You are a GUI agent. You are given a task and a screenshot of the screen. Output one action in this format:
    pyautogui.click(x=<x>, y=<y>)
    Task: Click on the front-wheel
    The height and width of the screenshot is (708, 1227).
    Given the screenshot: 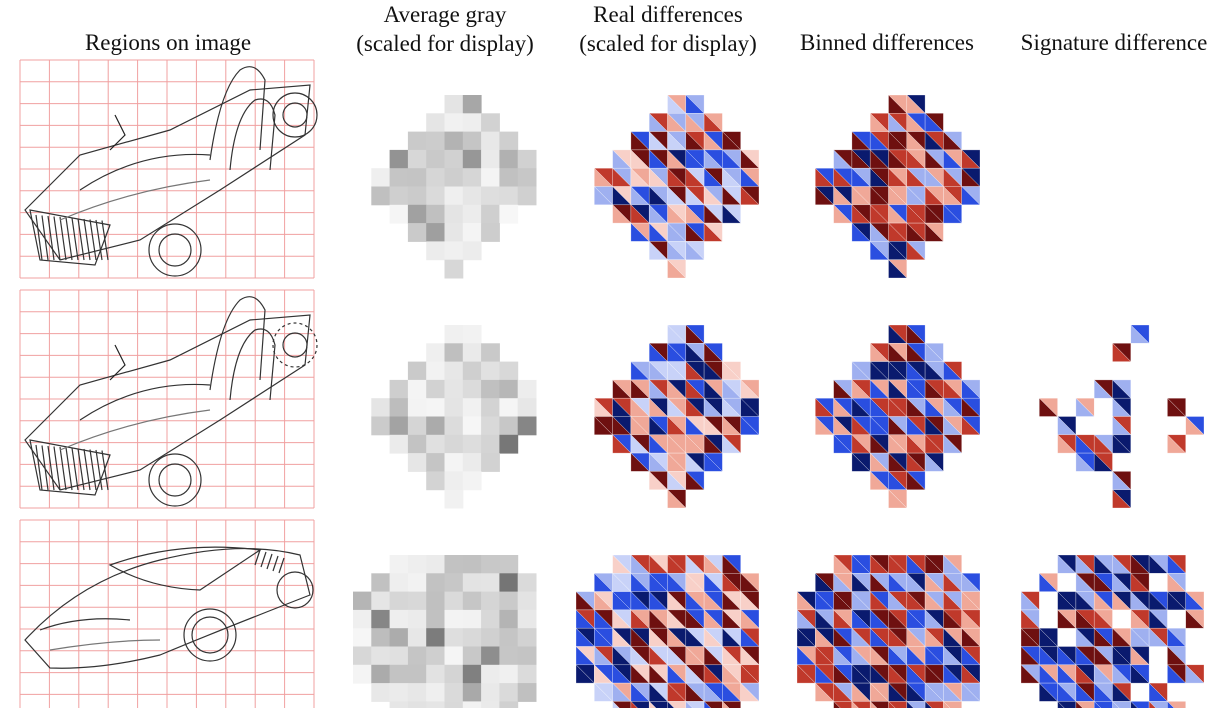 What is the action you would take?
    pyautogui.click(x=175, y=250)
    